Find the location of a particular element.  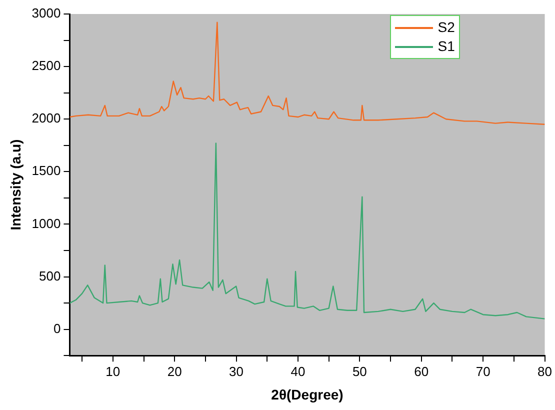

x-tick-label: 30 is located at coordinates (236, 371).